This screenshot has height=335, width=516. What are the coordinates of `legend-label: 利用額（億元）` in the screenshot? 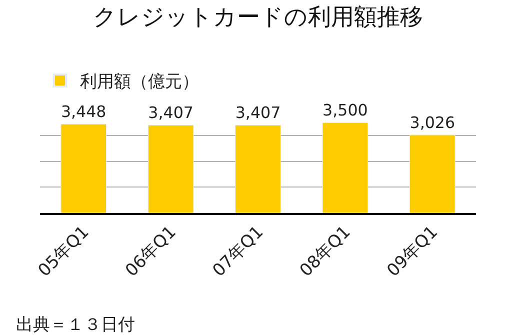 It's located at (139, 82).